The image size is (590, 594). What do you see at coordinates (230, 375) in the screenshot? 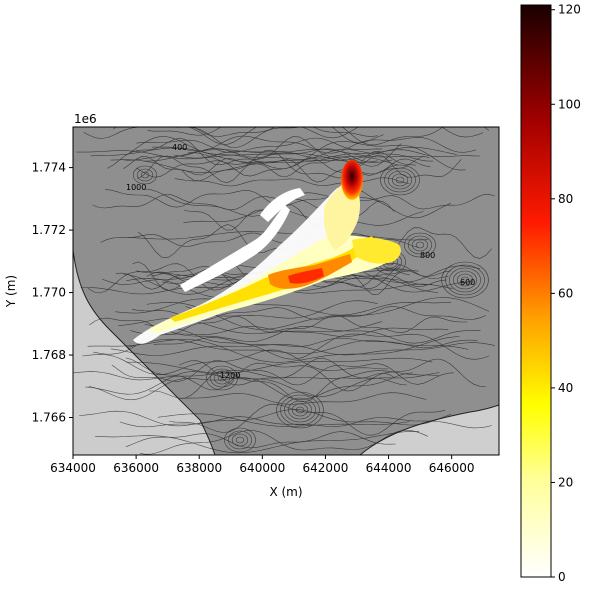
I see `contour-label: 1200` at bounding box center [230, 375].